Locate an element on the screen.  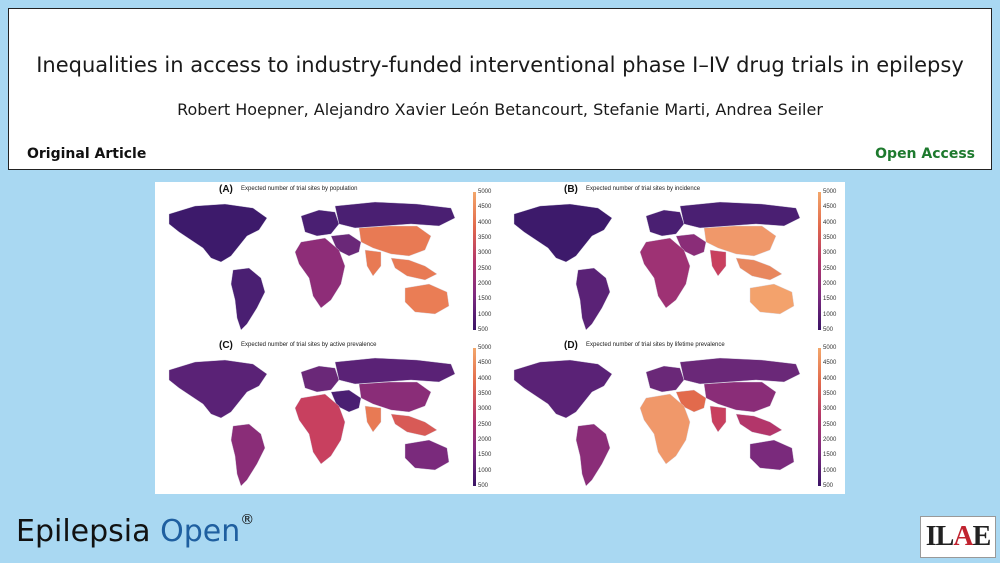
journal-brand: Epilepsia Open® is located at coordinates (135, 530).